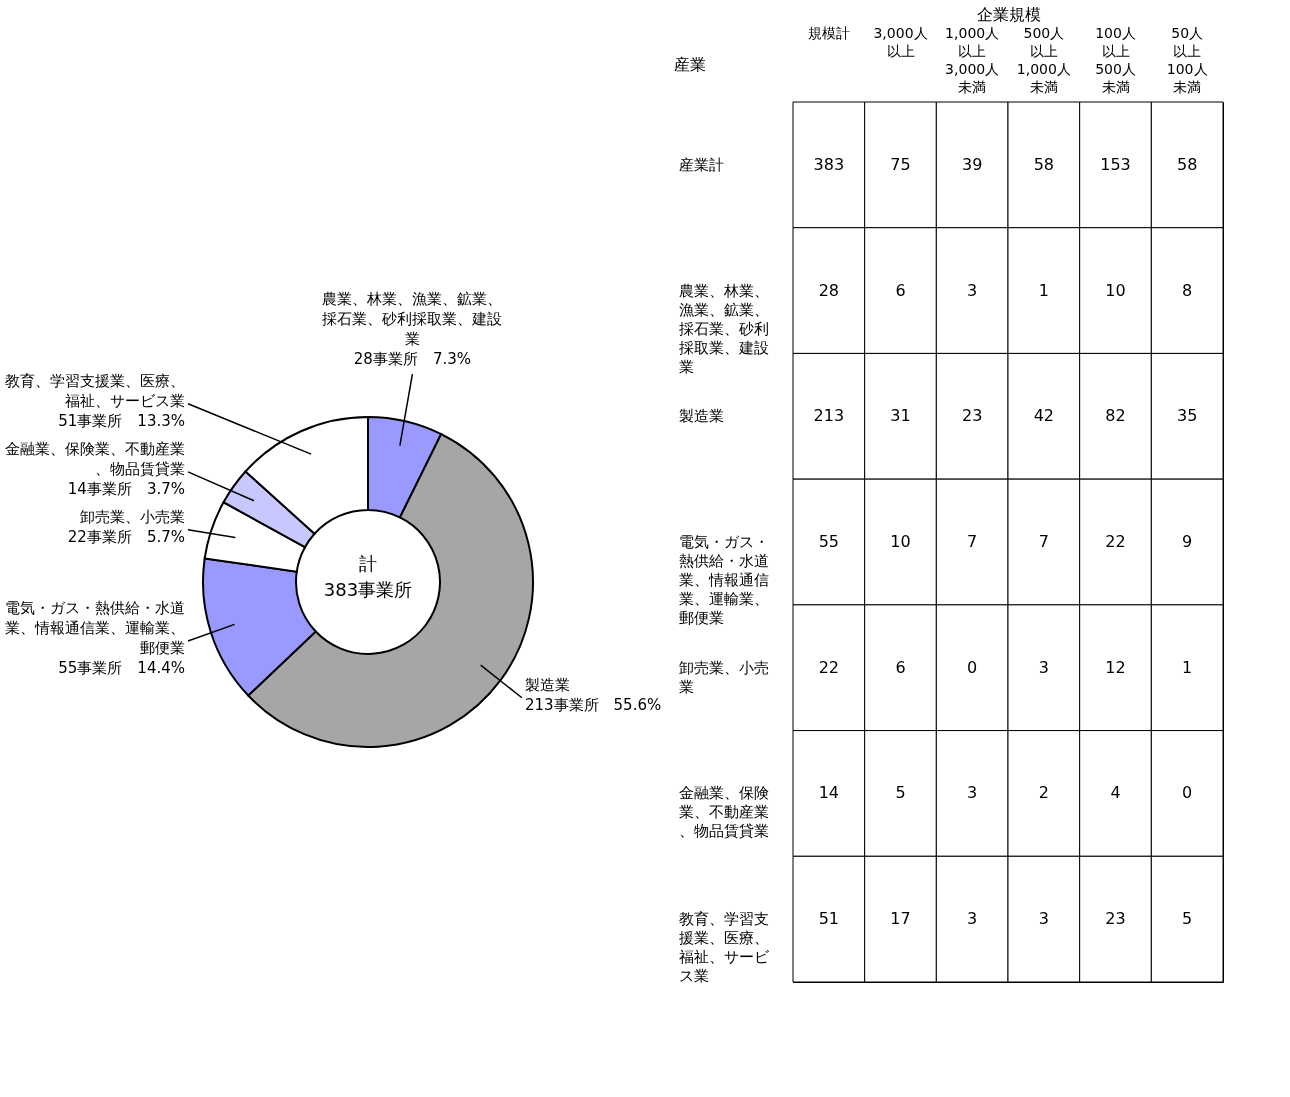 This screenshot has height=1097, width=1290. Describe the element at coordinates (701, 416) in the screenshot. I see `y-tick-label: 製造業` at that location.